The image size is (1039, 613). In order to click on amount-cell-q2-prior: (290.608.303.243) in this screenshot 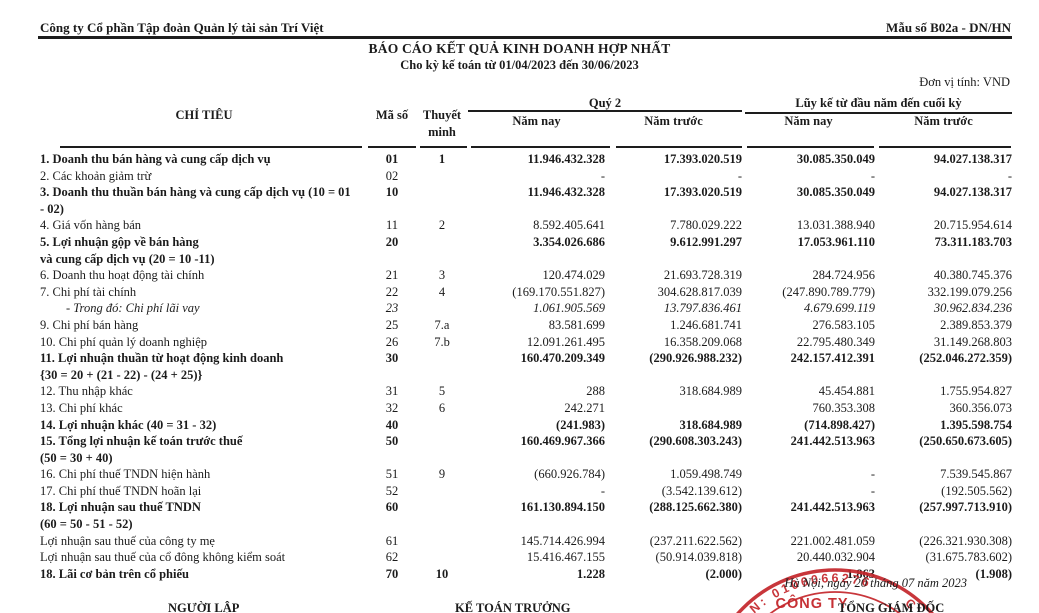, I will do `click(695, 441)`.